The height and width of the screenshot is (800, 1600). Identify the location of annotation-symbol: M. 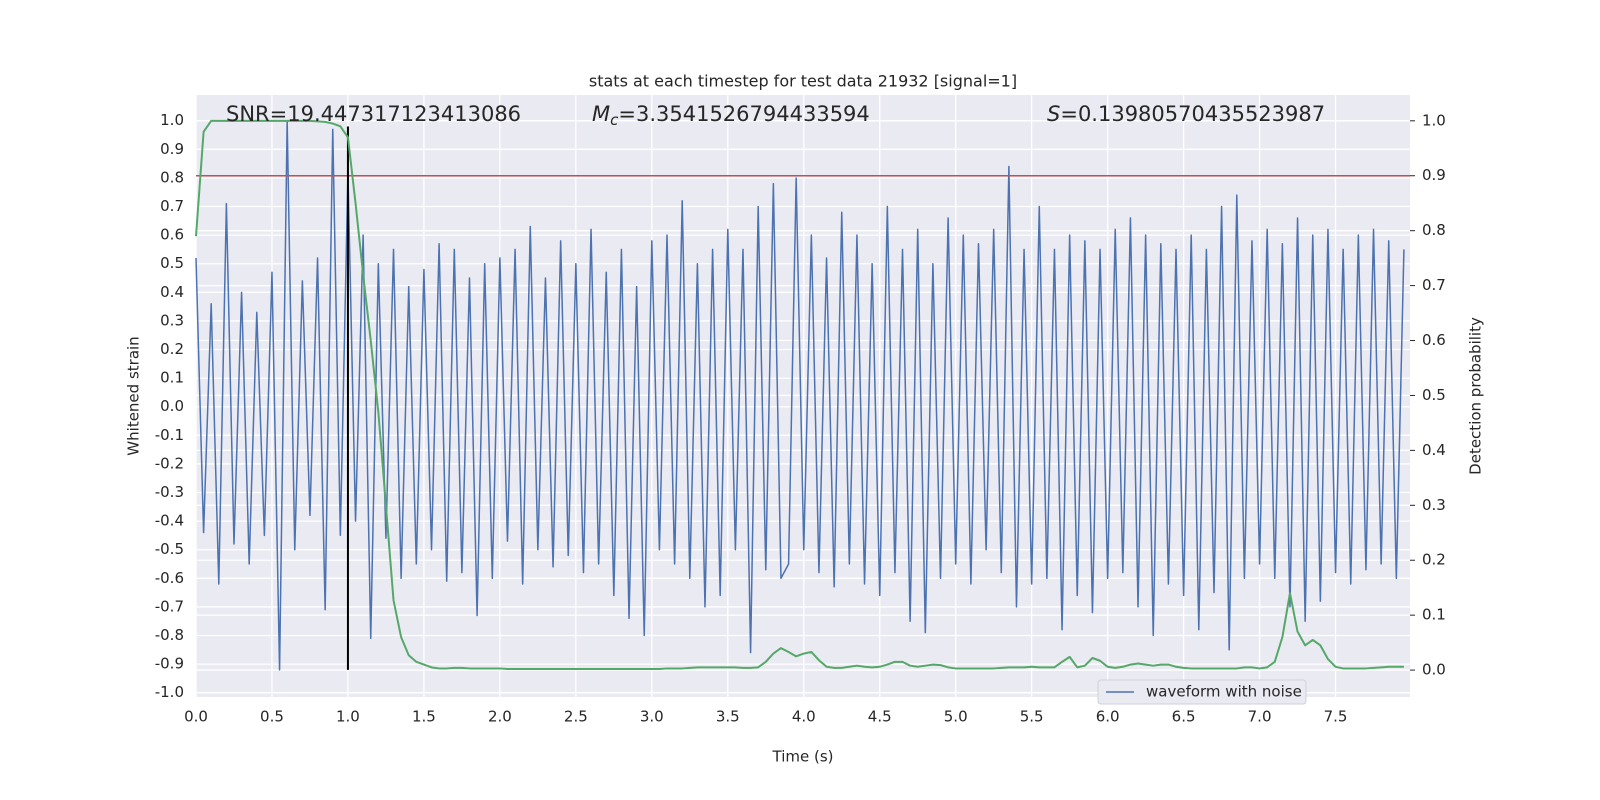
(601, 114).